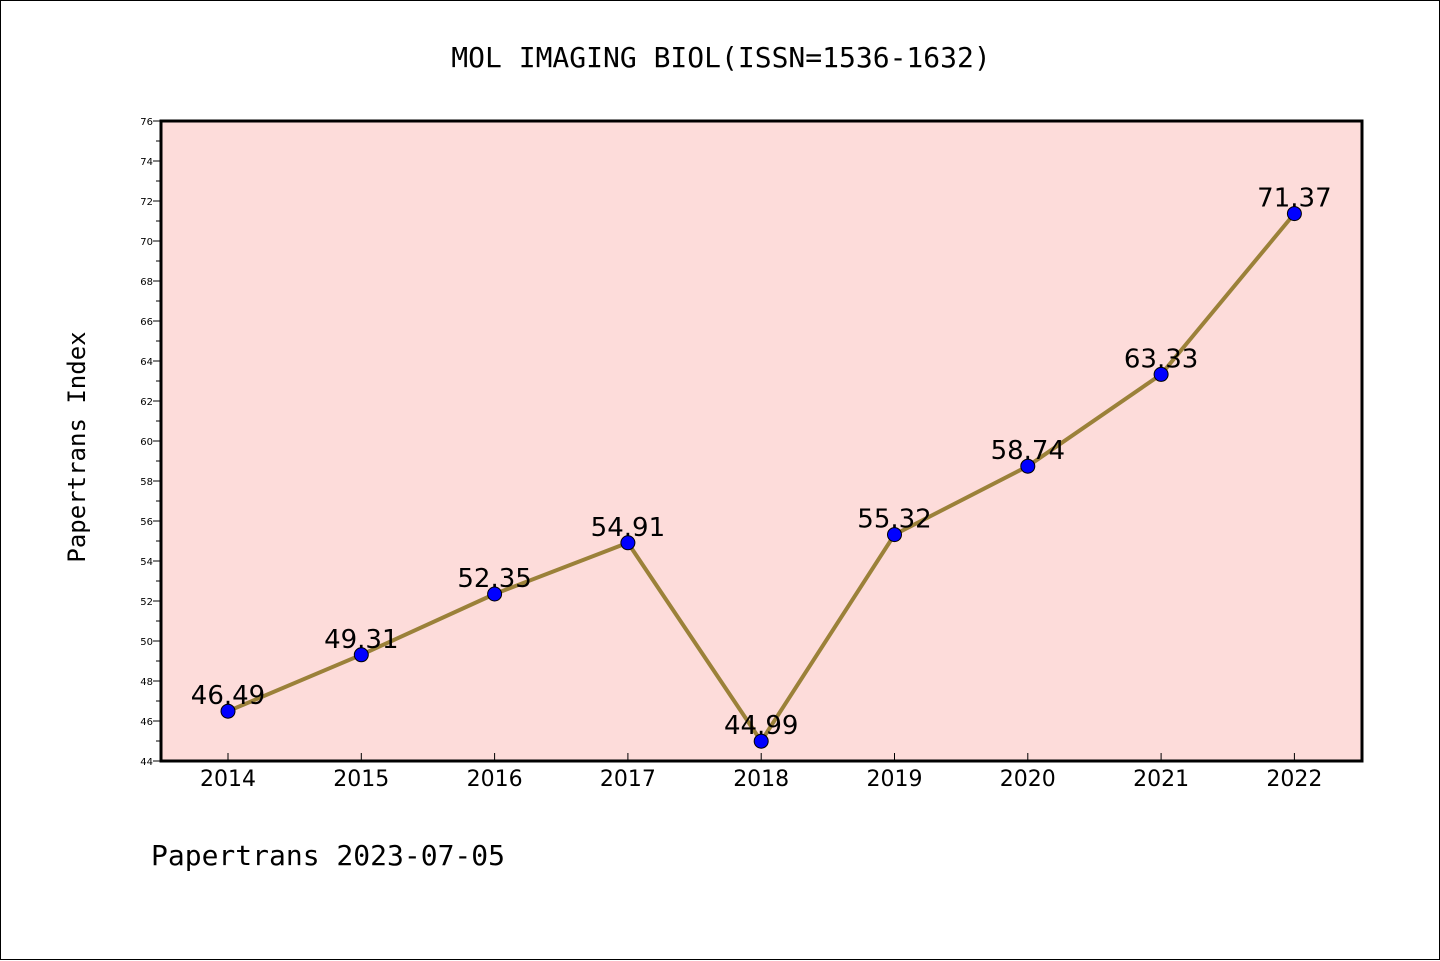 This screenshot has height=961, width=1440. I want to click on y-tick-label: 70, so click(146, 242).